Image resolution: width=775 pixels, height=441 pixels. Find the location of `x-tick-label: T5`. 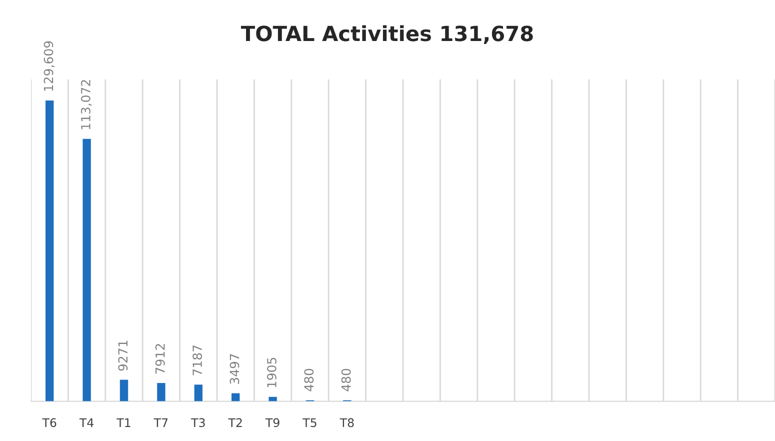

x-tick-label: T5 is located at coordinates (309, 423).